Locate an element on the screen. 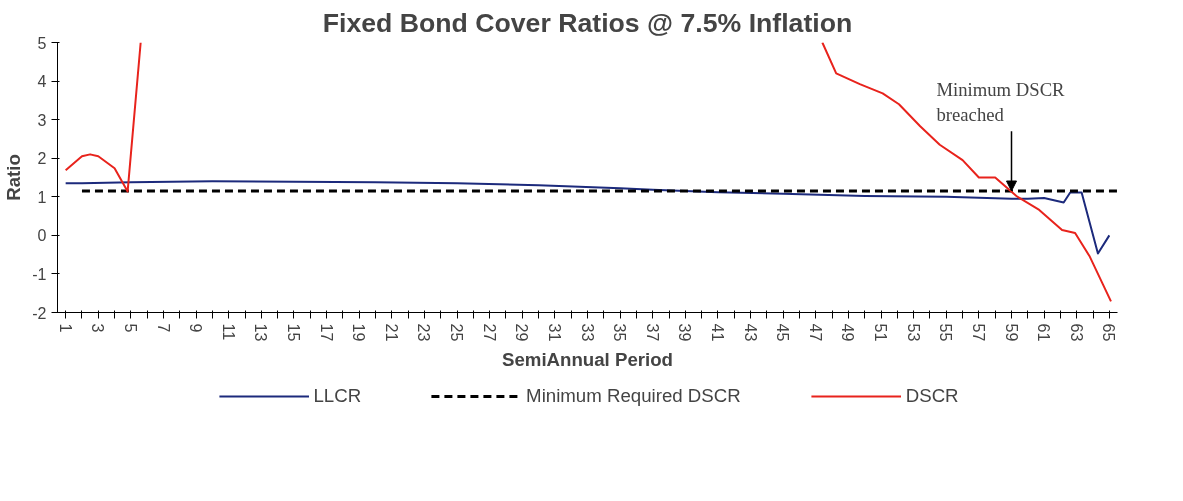  x-tick-label: 21 is located at coordinates (391, 332).